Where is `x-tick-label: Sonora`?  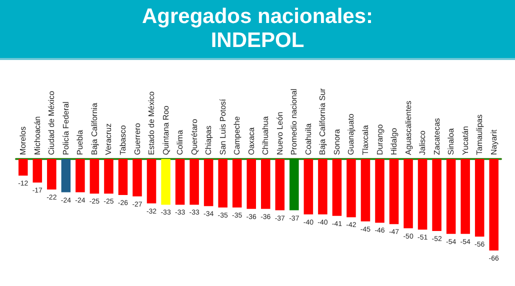 x-tick-label: Sonora is located at coordinates (337, 141).